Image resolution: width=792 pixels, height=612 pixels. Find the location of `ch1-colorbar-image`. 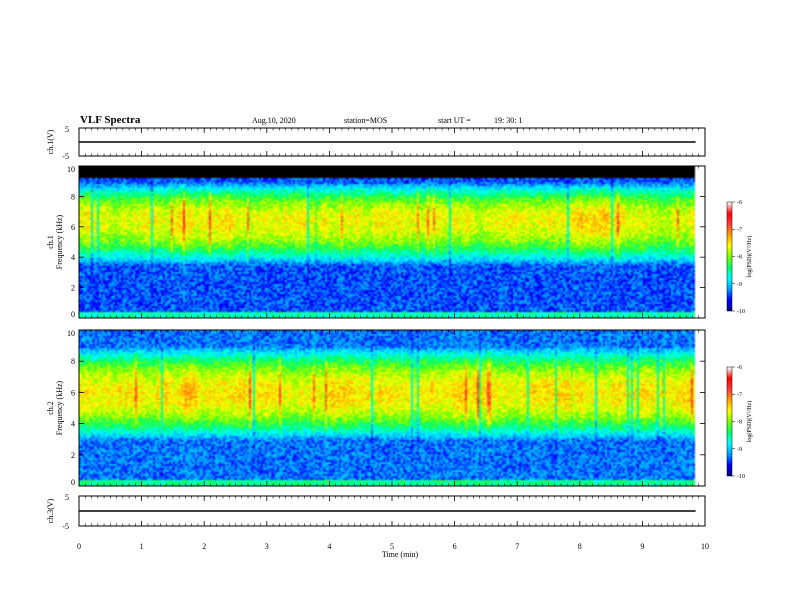

ch1-colorbar-image is located at coordinates (729, 256).